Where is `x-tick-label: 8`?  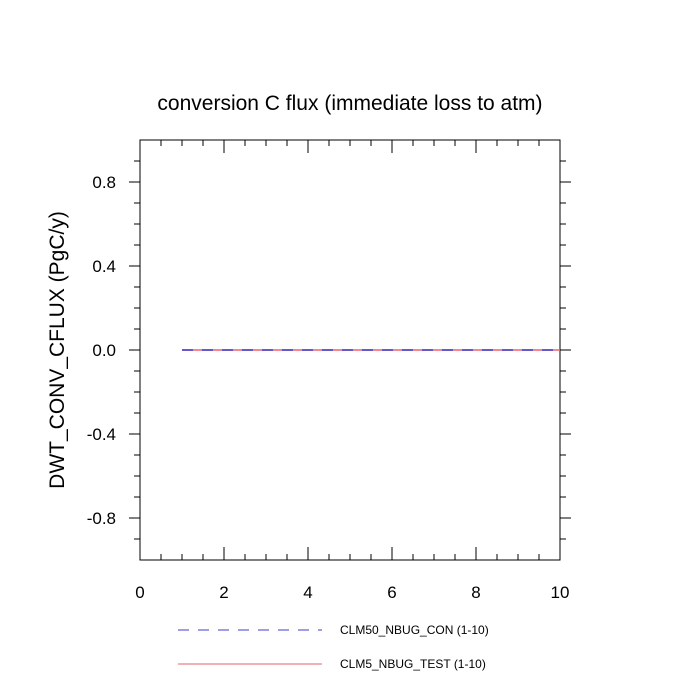 x-tick-label: 8 is located at coordinates (475, 592).